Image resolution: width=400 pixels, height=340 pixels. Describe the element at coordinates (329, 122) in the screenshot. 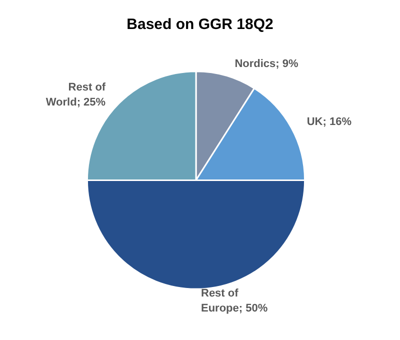

I see `slice-label: UK; 16%` at that location.